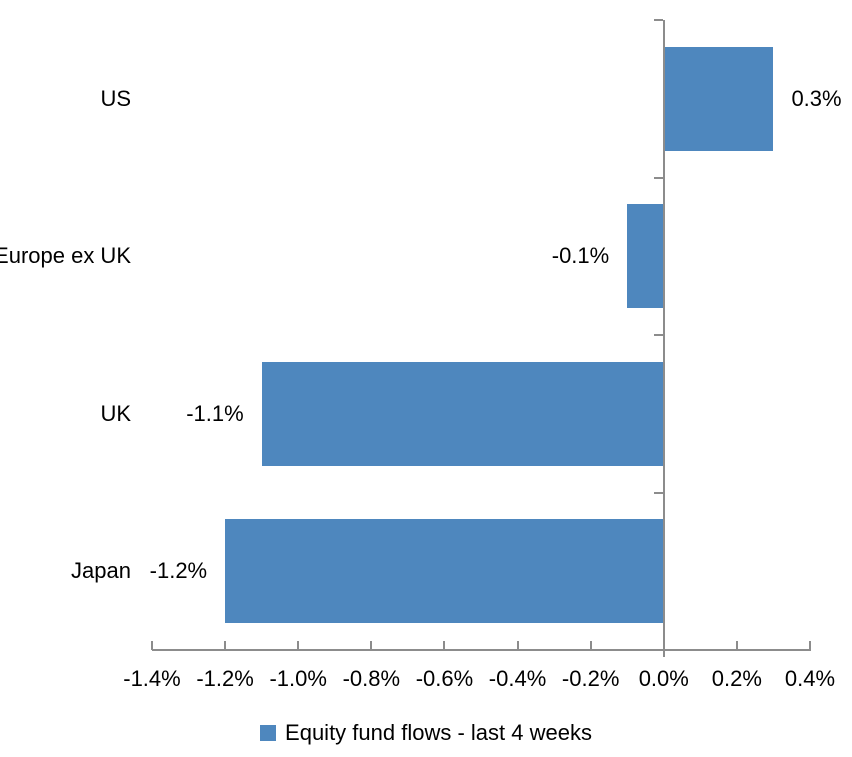 The width and height of the screenshot is (852, 757). What do you see at coordinates (444, 571) in the screenshot?
I see `bar-japan` at bounding box center [444, 571].